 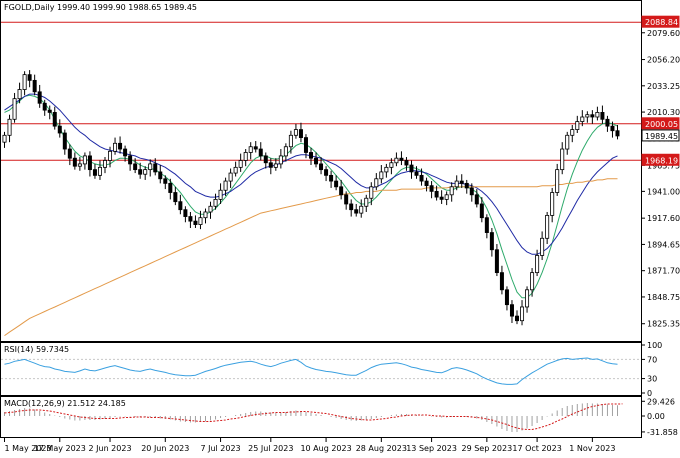 What do you see at coordinates (65, 403) in the screenshot?
I see `macd-title: MACD(12,26,9) 21.512 24.185` at bounding box center [65, 403].